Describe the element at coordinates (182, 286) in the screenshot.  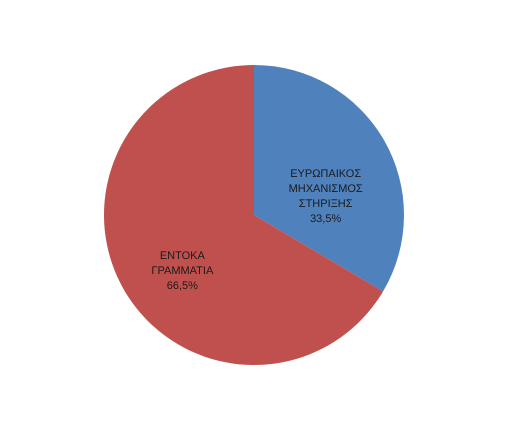
I see `data-label: 66,5%` at that location.